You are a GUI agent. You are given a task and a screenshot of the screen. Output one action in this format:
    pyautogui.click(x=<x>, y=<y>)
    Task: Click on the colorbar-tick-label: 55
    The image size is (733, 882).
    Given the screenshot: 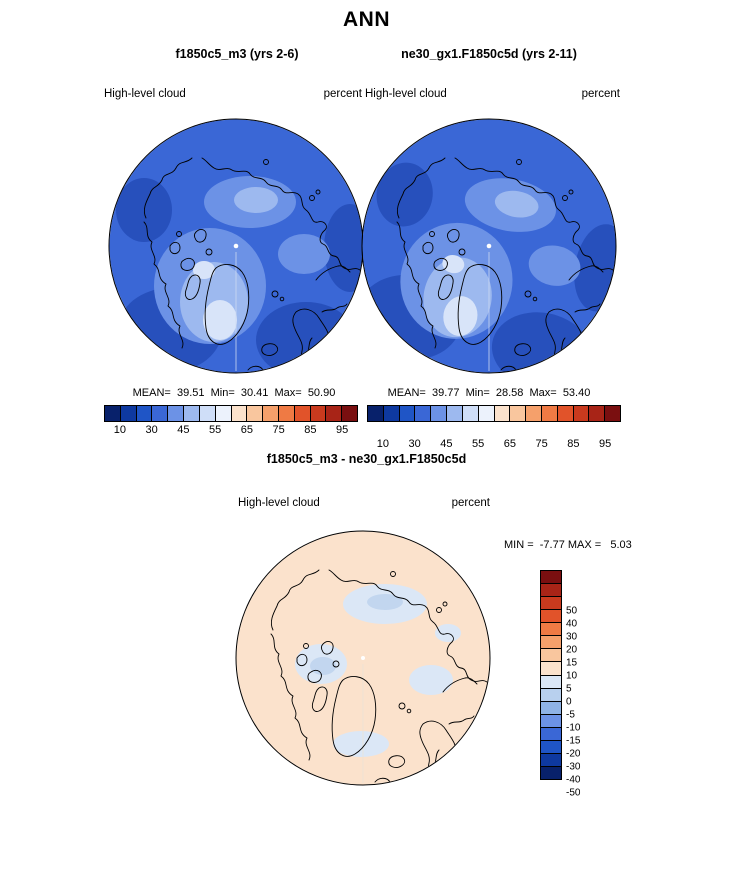 What is the action you would take?
    pyautogui.click(x=215, y=430)
    